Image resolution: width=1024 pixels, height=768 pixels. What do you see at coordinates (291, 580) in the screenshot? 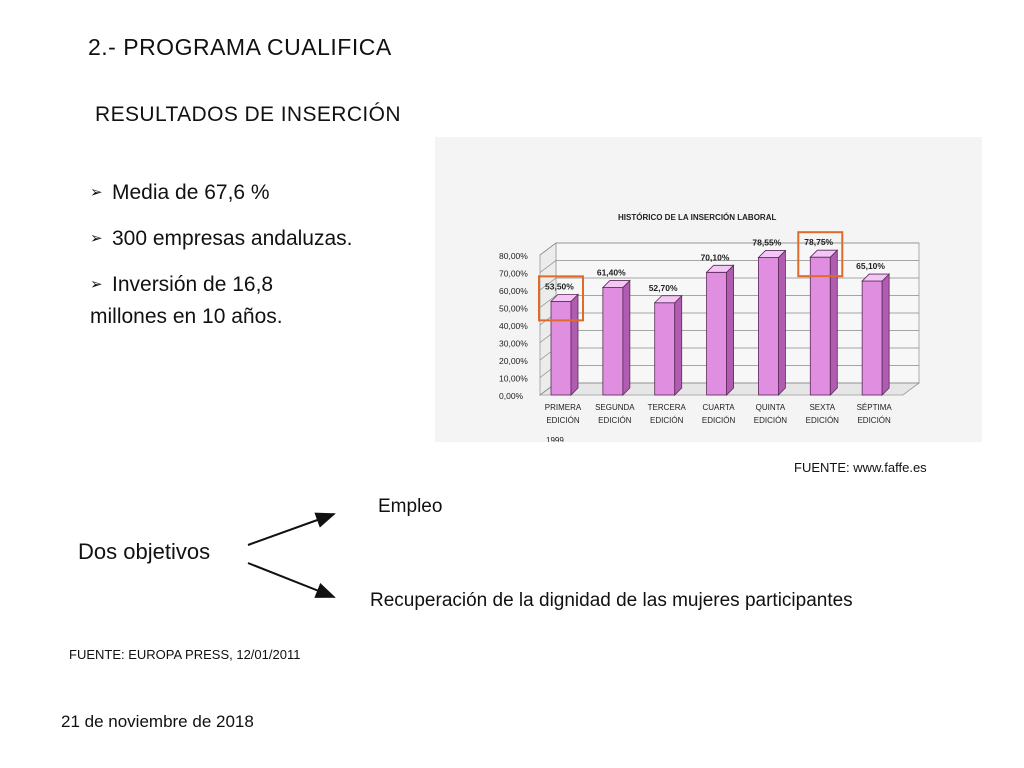
I see `arrow-to-recuperacion` at bounding box center [291, 580].